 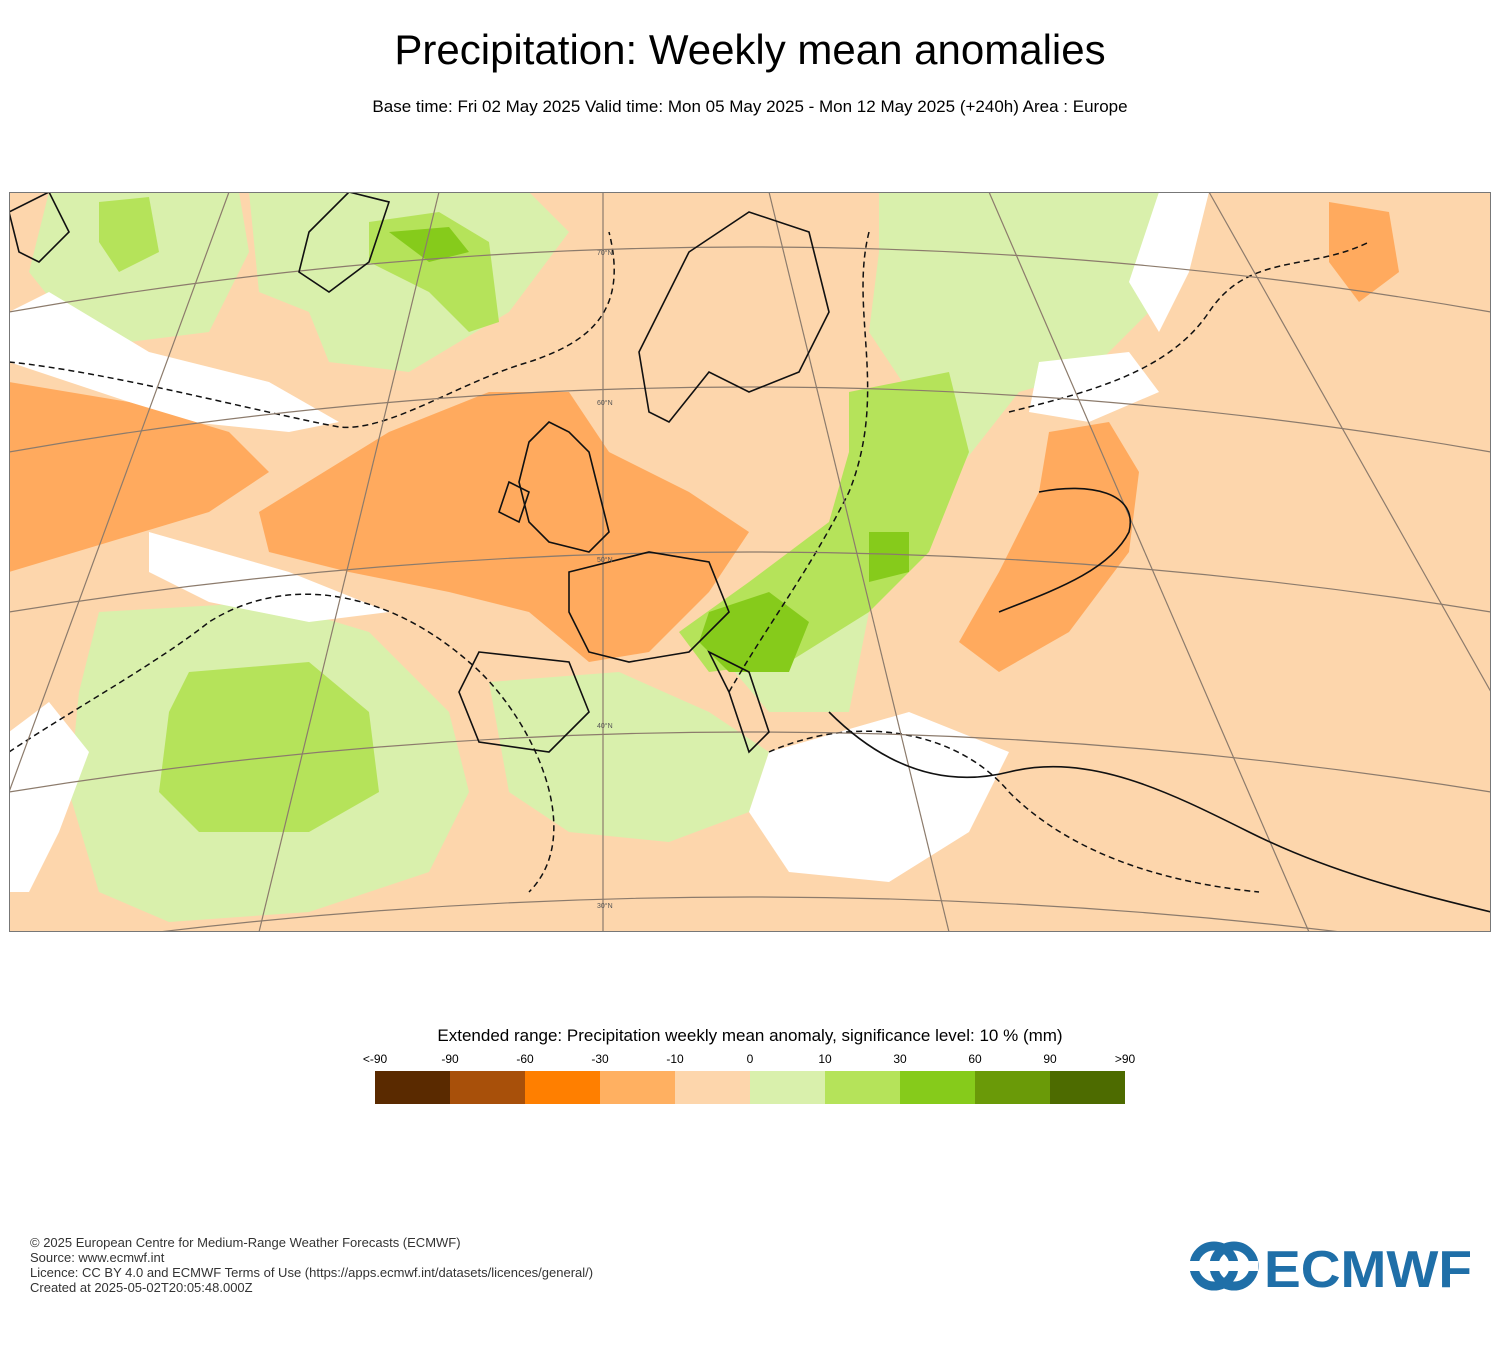 I want to click on legend-label: 30, so click(x=900, y=1059).